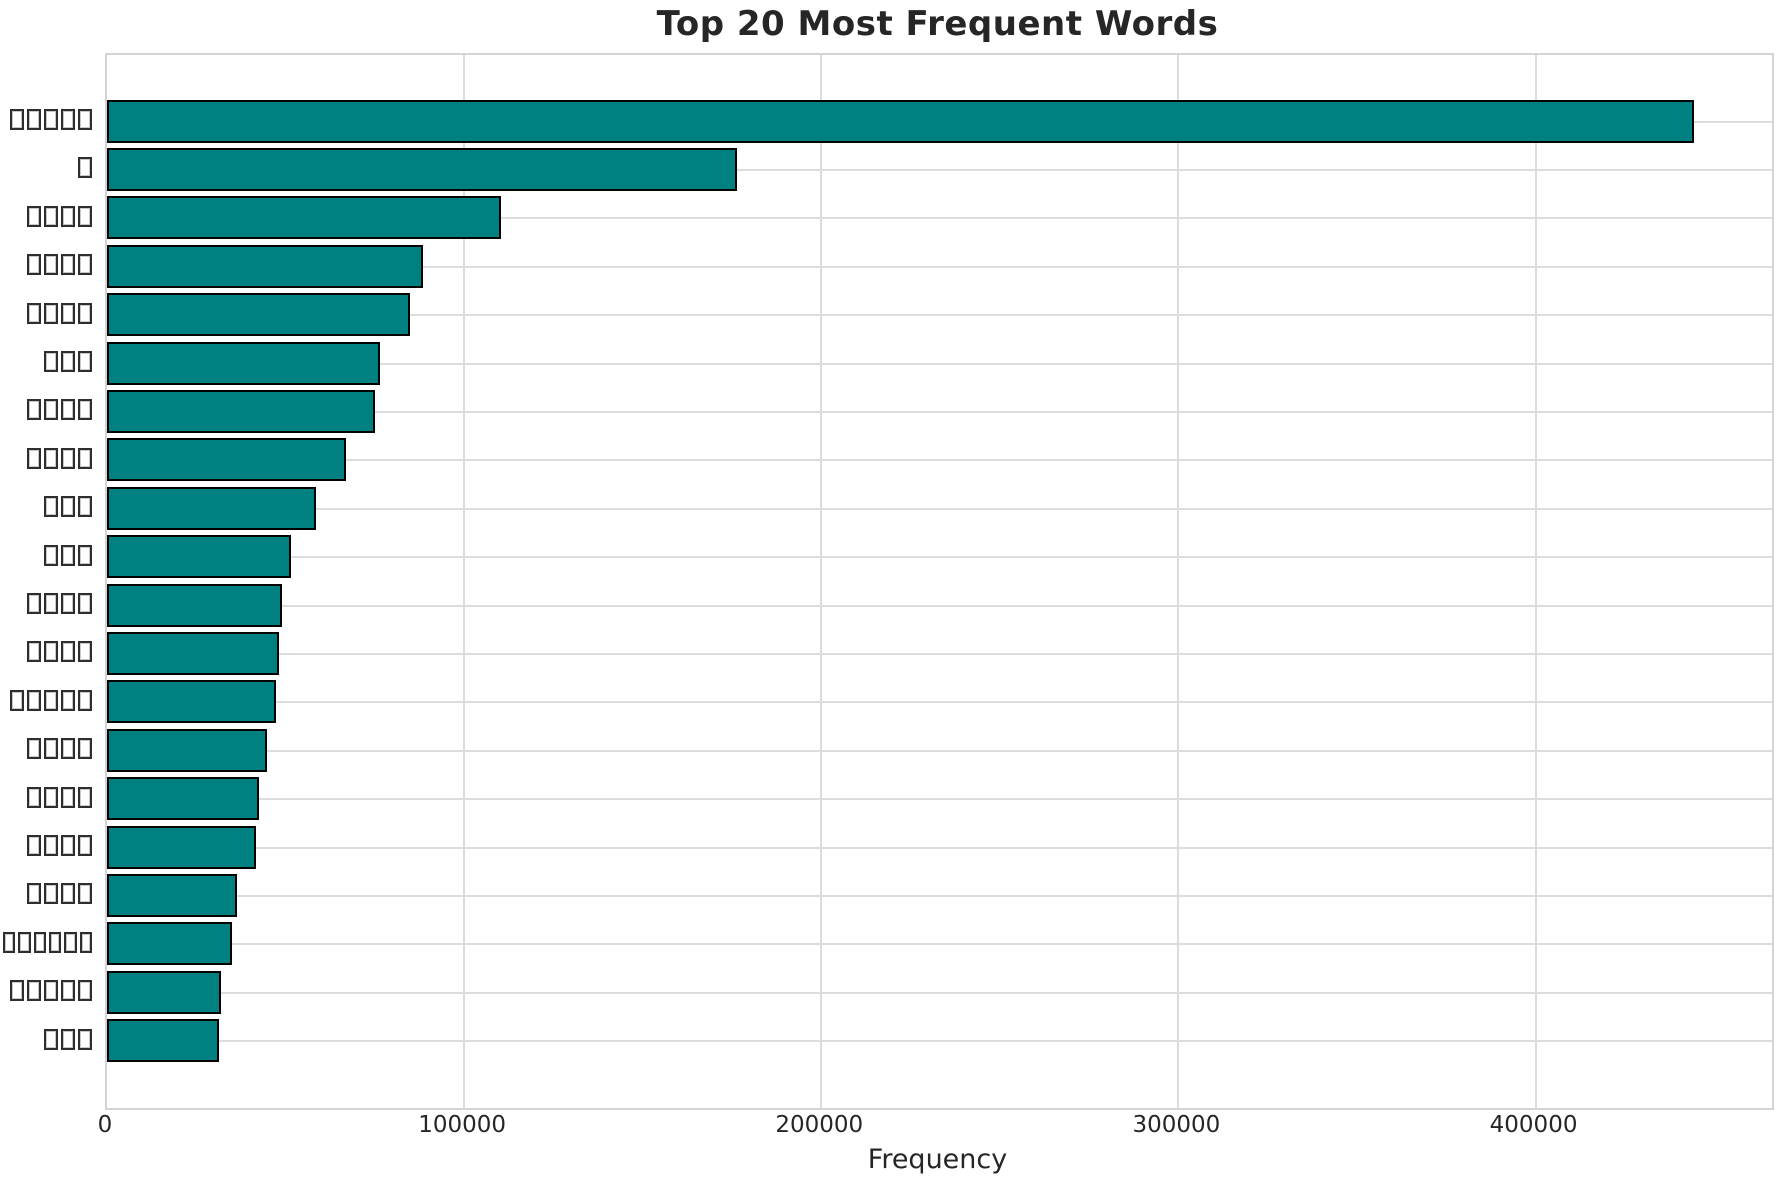 This screenshot has height=1185, width=1784. What do you see at coordinates (1533, 1125) in the screenshot?
I see `x-tick-label: 400000` at bounding box center [1533, 1125].